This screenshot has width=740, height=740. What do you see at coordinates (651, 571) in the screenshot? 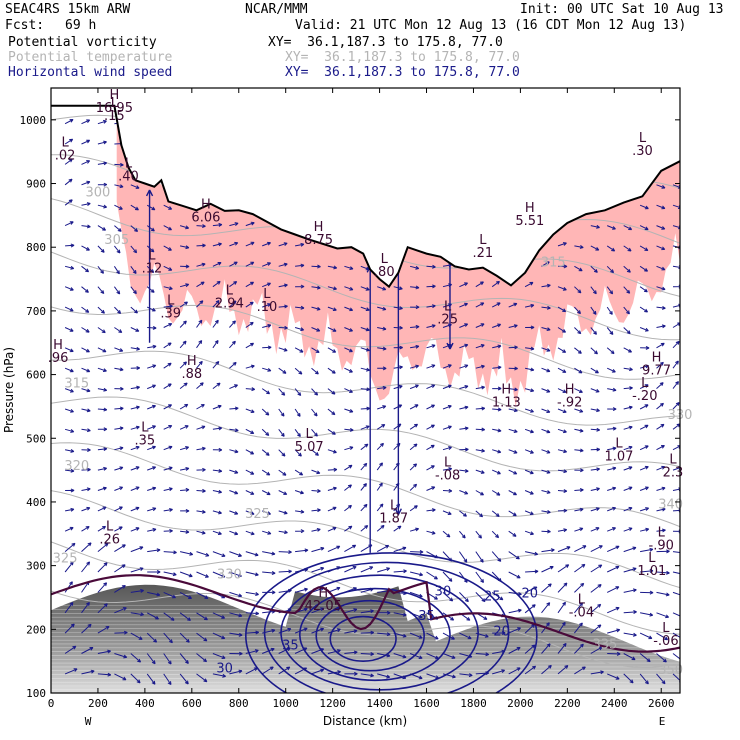
I see `pv-extremum-value: 1.01` at bounding box center [651, 571].